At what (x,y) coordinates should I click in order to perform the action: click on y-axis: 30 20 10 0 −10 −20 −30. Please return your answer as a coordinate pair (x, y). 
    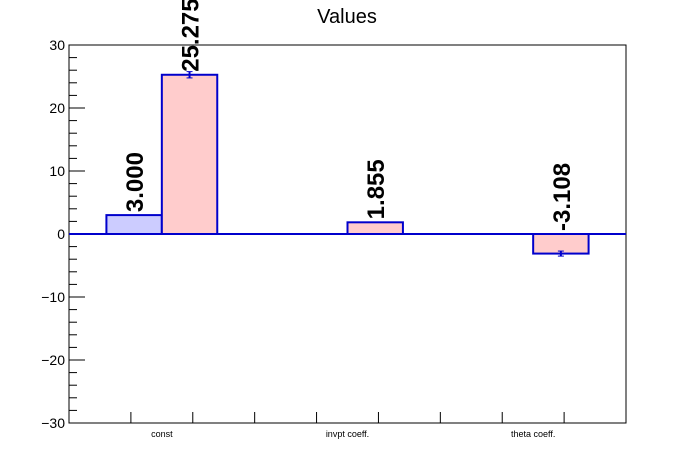
    Looking at the image, I should click on (63, 234).